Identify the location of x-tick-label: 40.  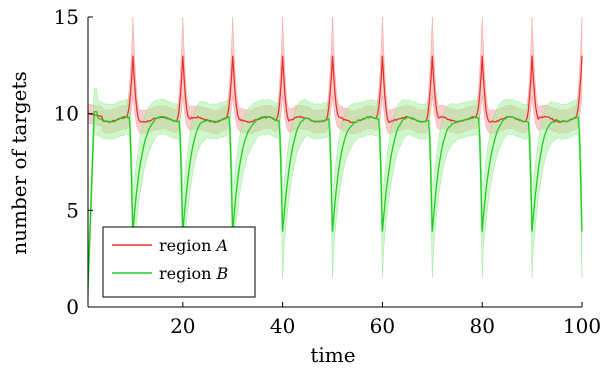
(282, 326).